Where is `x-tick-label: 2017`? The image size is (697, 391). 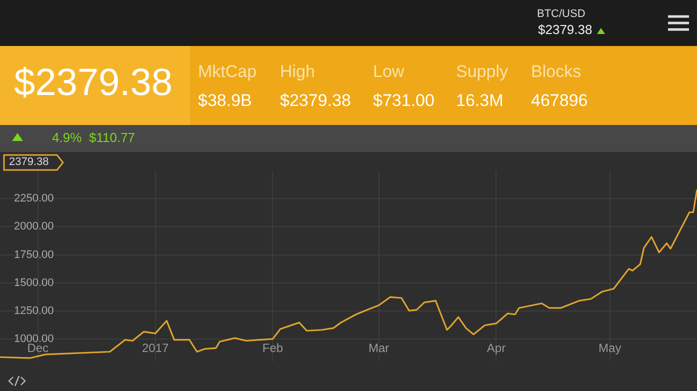 x-tick-label: 2017 is located at coordinates (155, 347).